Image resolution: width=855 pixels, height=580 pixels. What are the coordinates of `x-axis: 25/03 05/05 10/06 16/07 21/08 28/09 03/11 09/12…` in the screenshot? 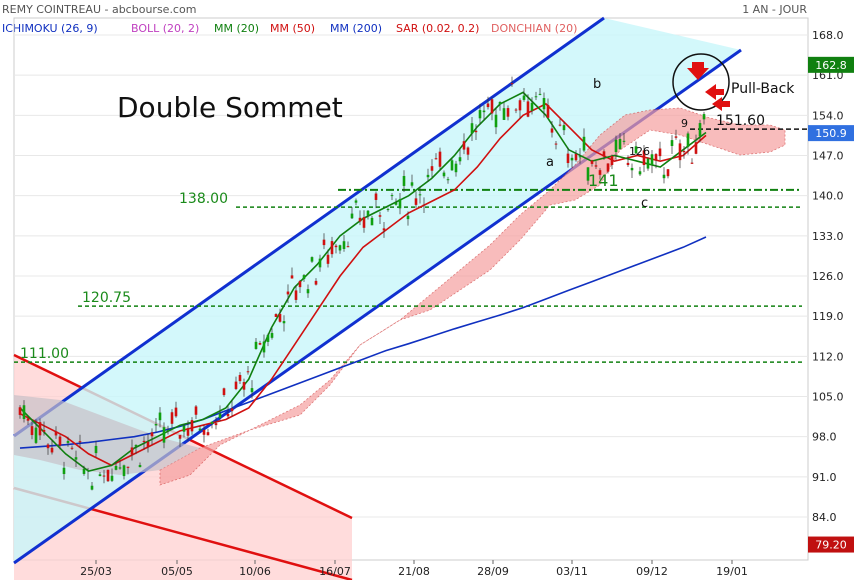 It's located at (414, 569).